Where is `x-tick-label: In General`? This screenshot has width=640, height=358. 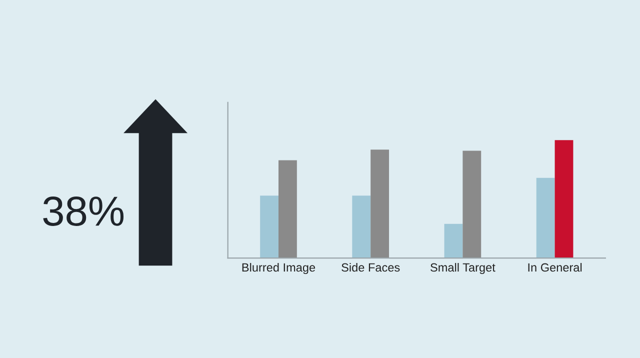 x-tick-label: In General is located at coordinates (555, 267).